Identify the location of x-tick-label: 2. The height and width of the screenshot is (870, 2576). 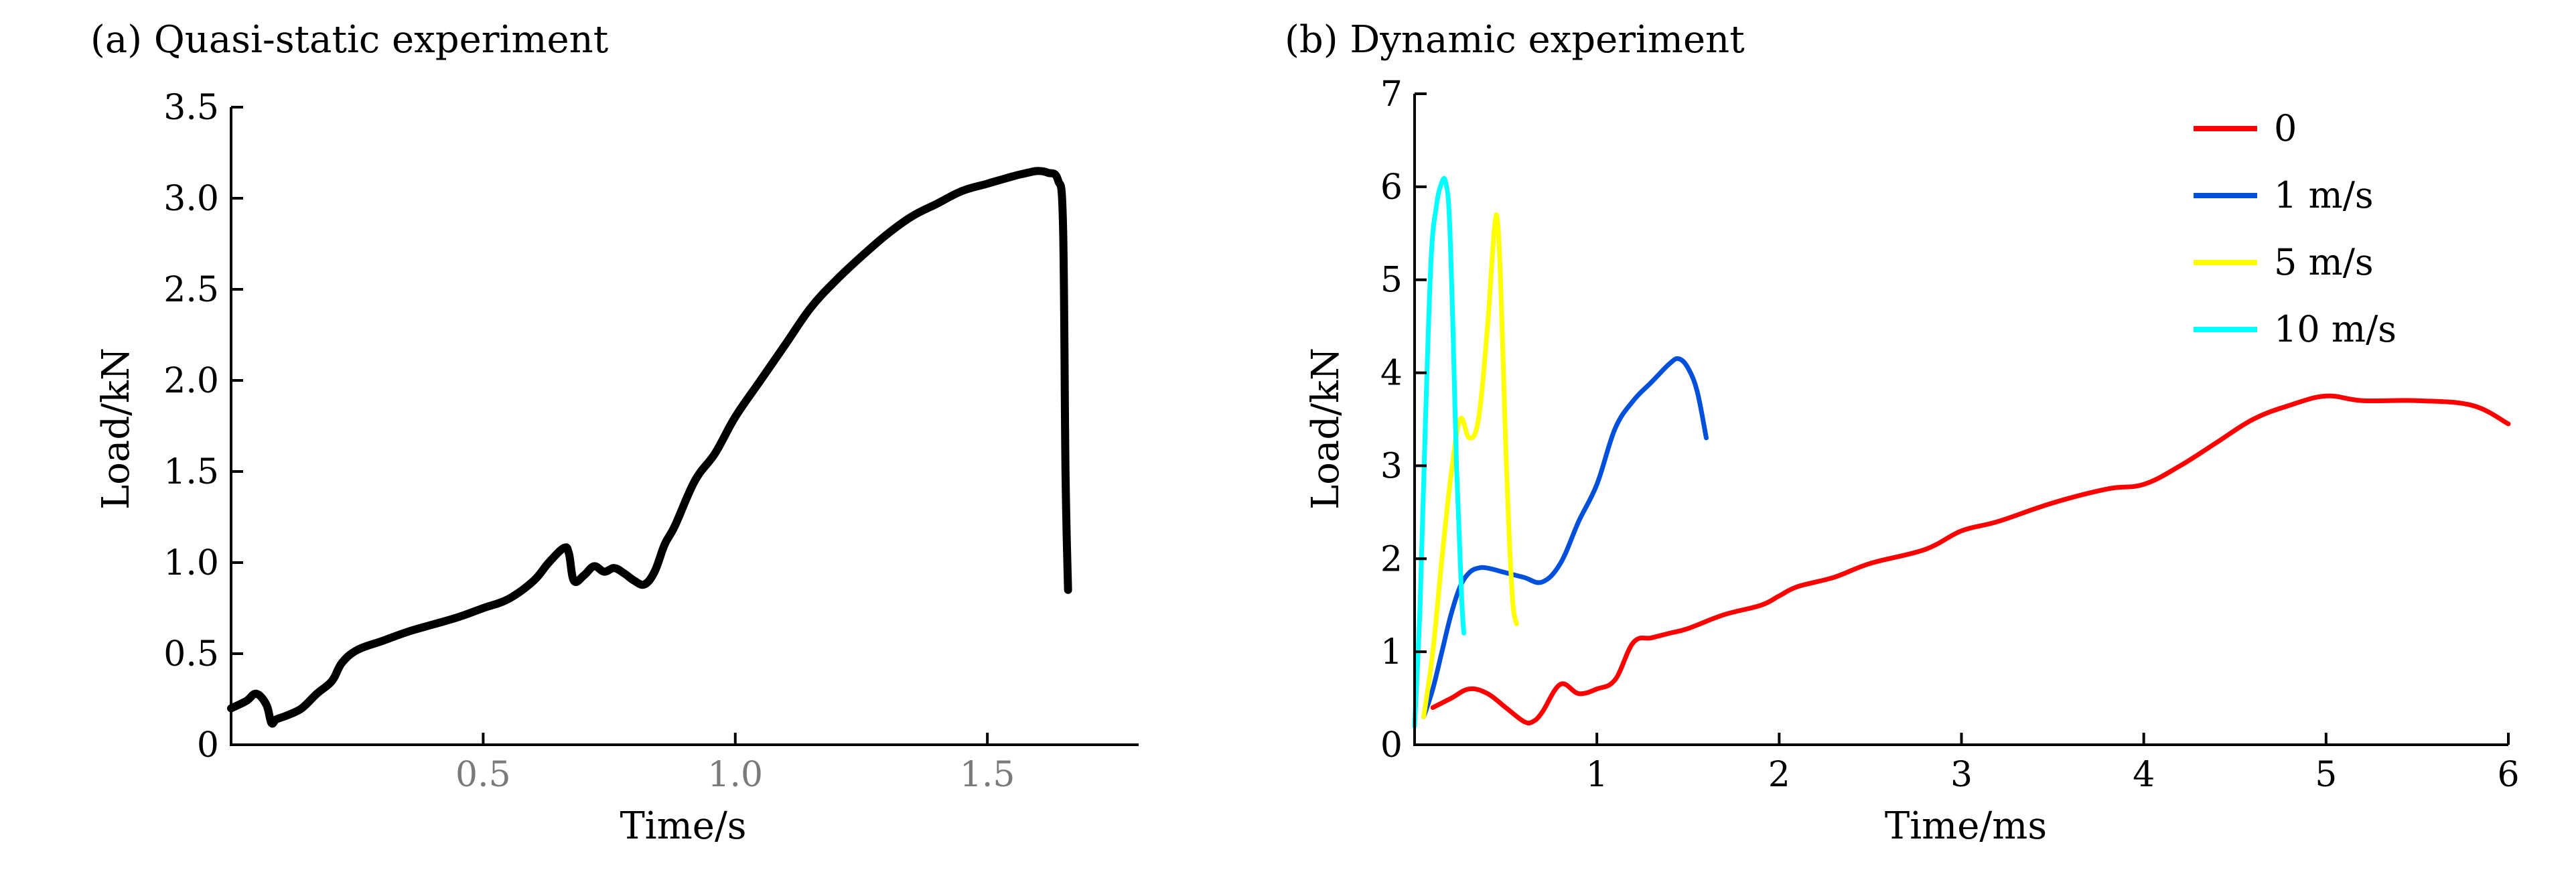
(1779, 775).